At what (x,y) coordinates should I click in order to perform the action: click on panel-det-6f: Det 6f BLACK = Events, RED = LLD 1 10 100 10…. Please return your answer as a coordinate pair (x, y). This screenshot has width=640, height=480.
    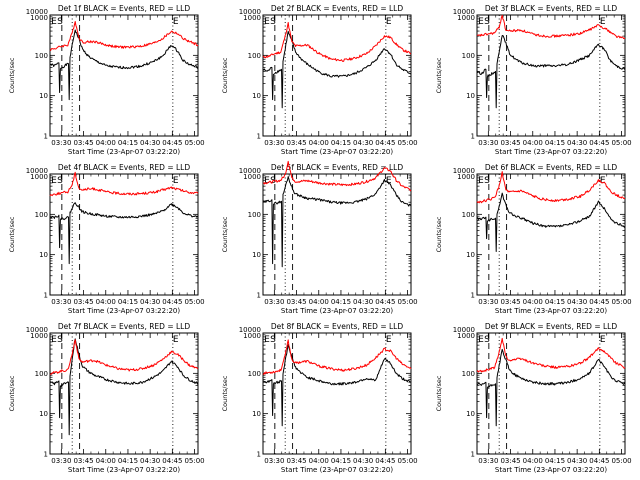
    Looking at the image, I should click on (533, 239).